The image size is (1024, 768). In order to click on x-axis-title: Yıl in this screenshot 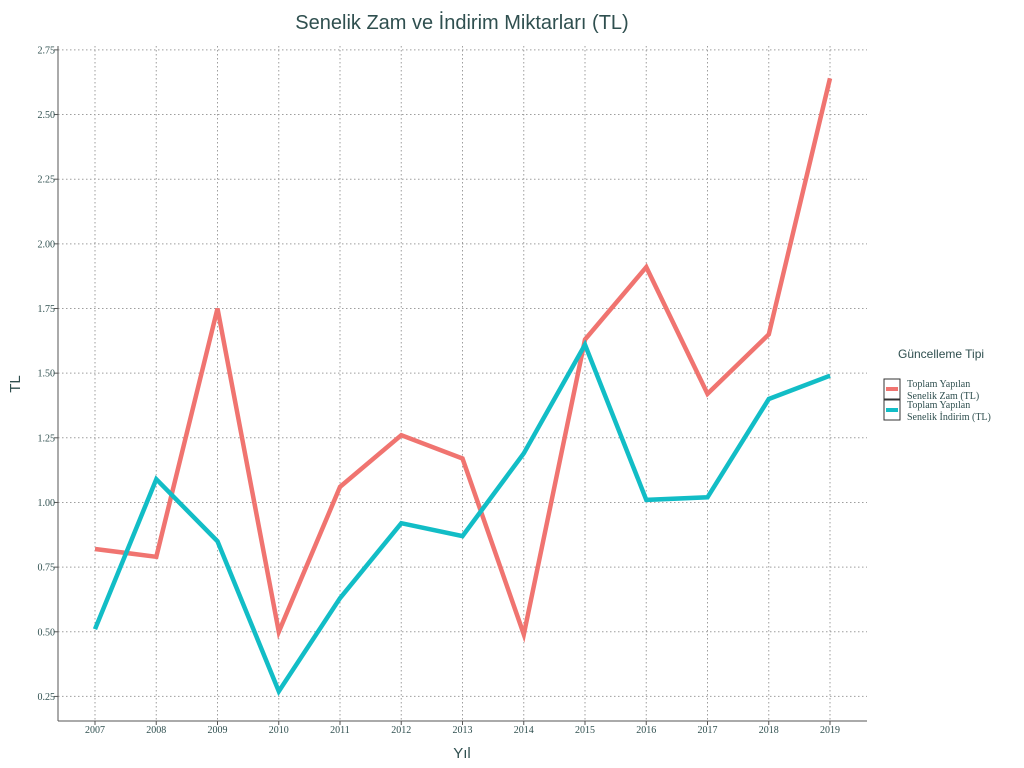, I will do `click(462, 753)`.